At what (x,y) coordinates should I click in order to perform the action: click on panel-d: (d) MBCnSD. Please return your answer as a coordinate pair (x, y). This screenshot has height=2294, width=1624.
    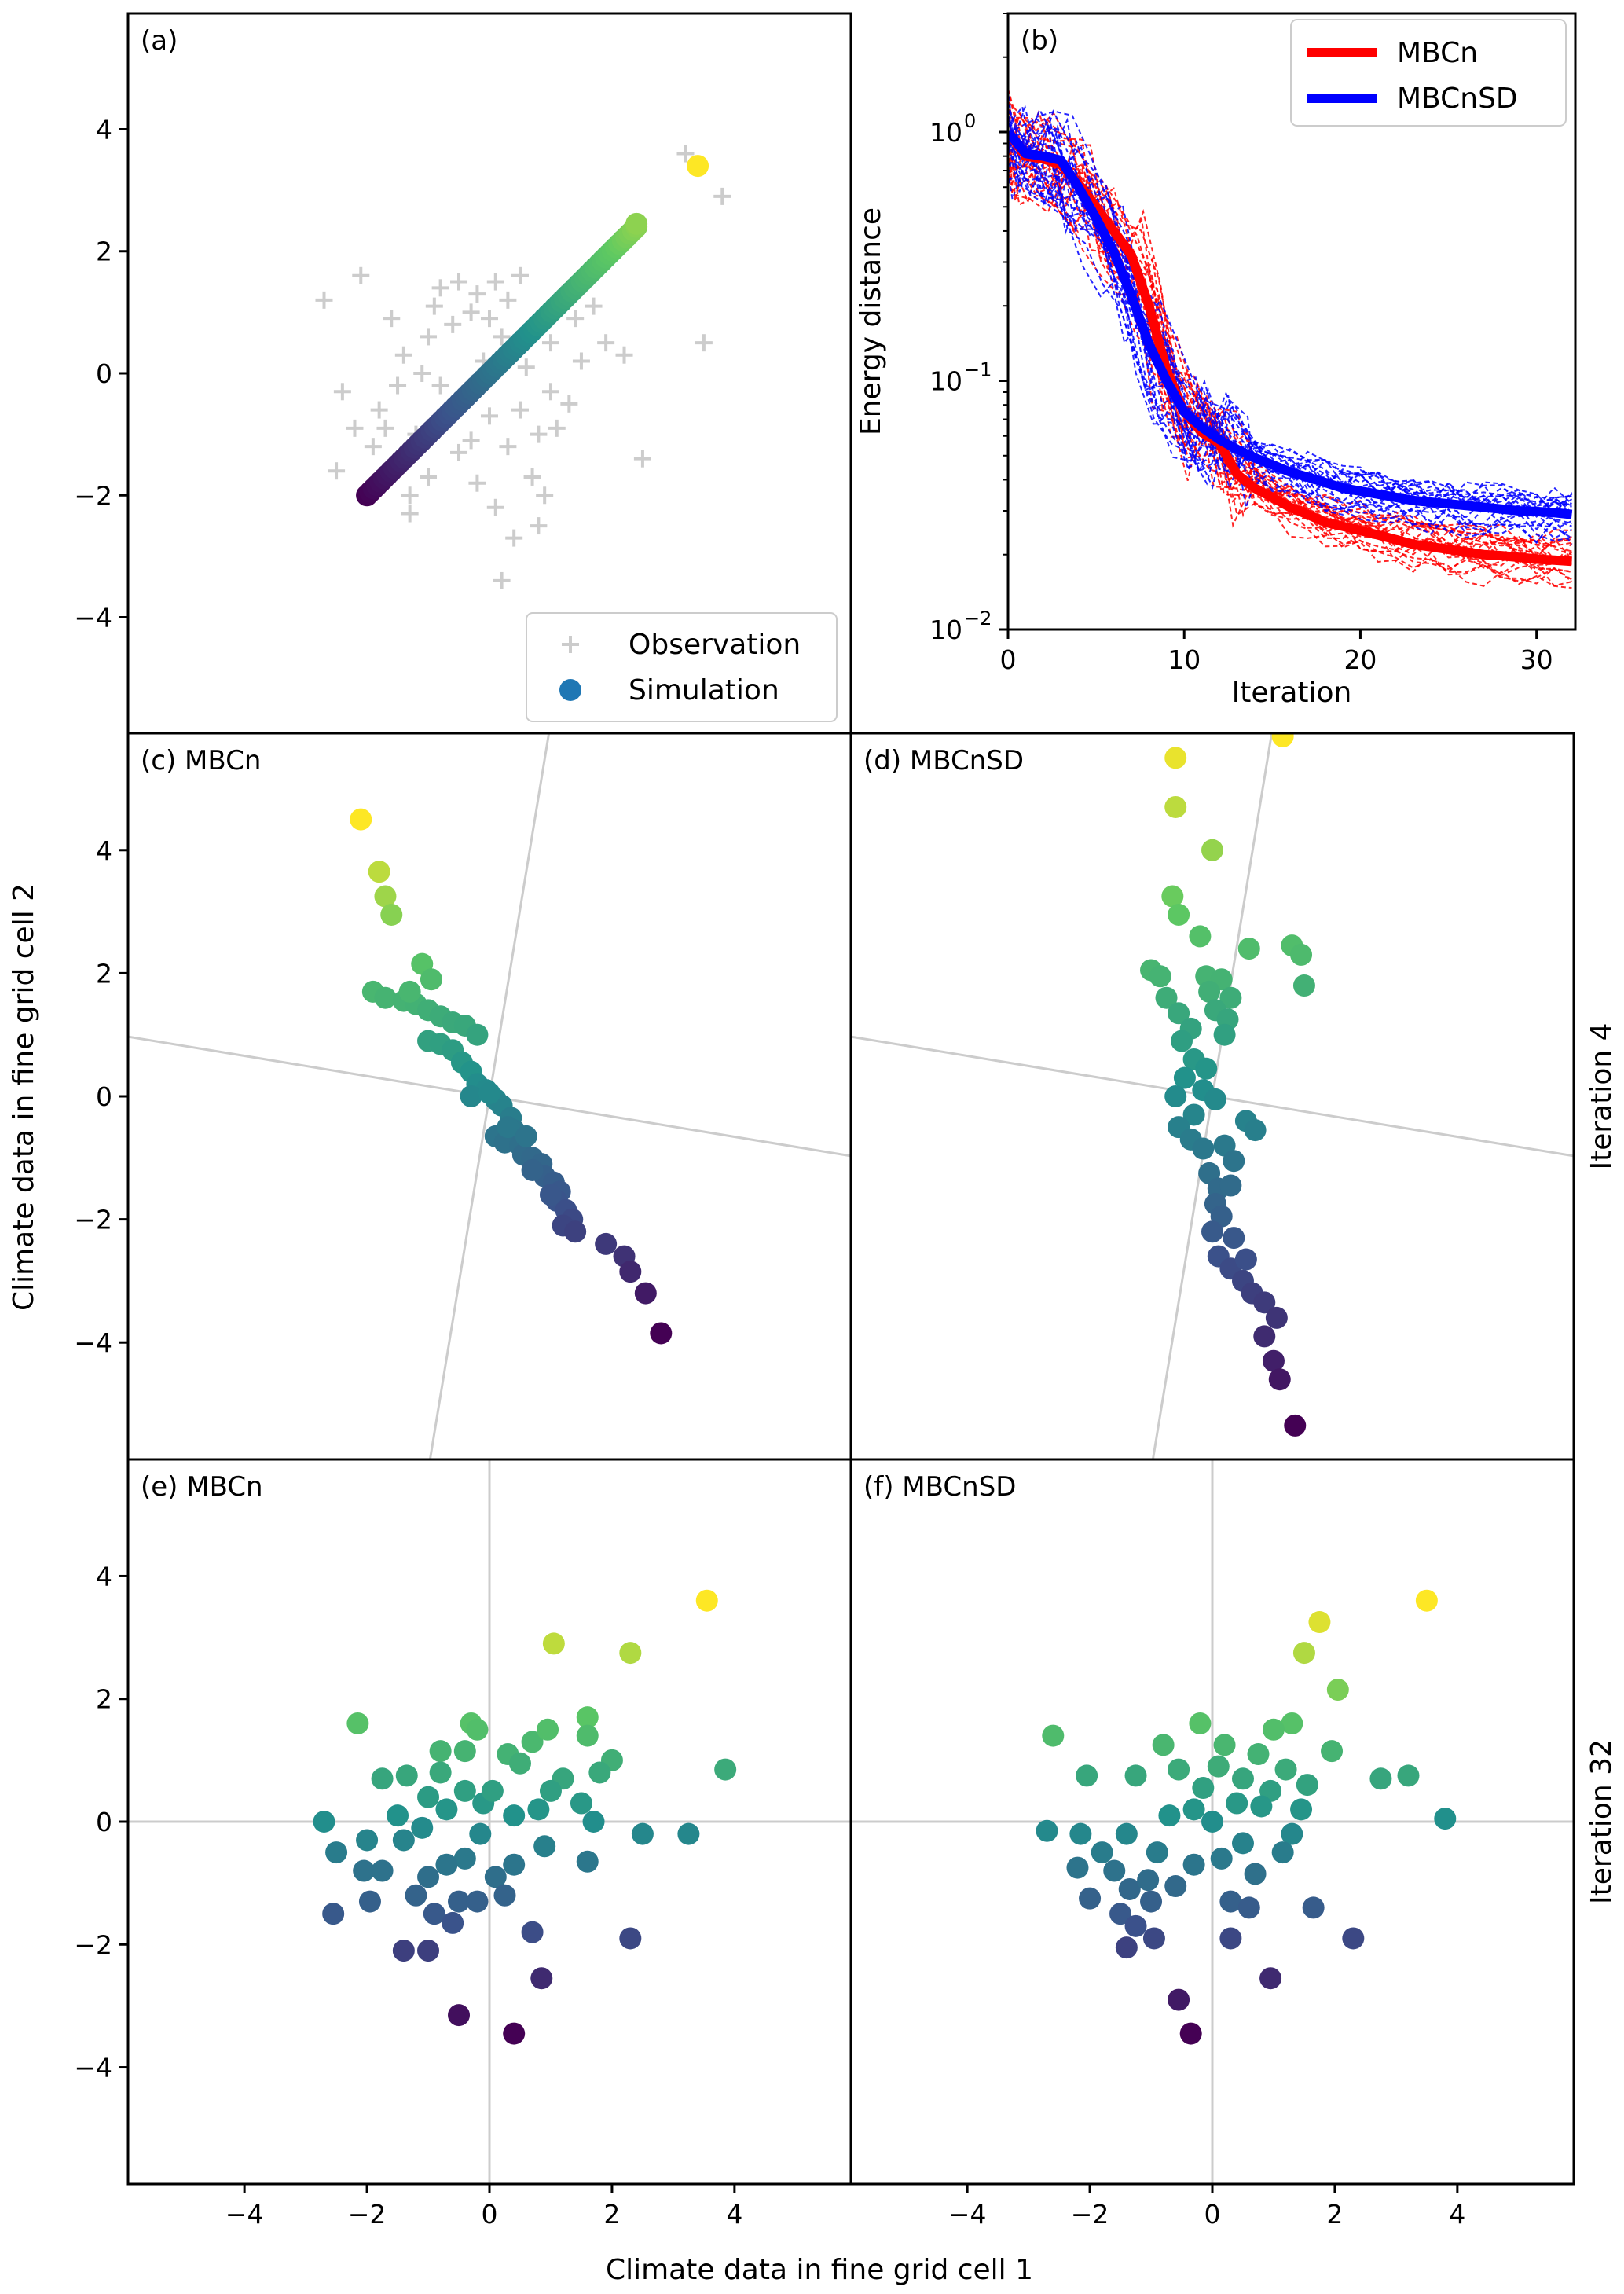
    Looking at the image, I should click on (1212, 1096).